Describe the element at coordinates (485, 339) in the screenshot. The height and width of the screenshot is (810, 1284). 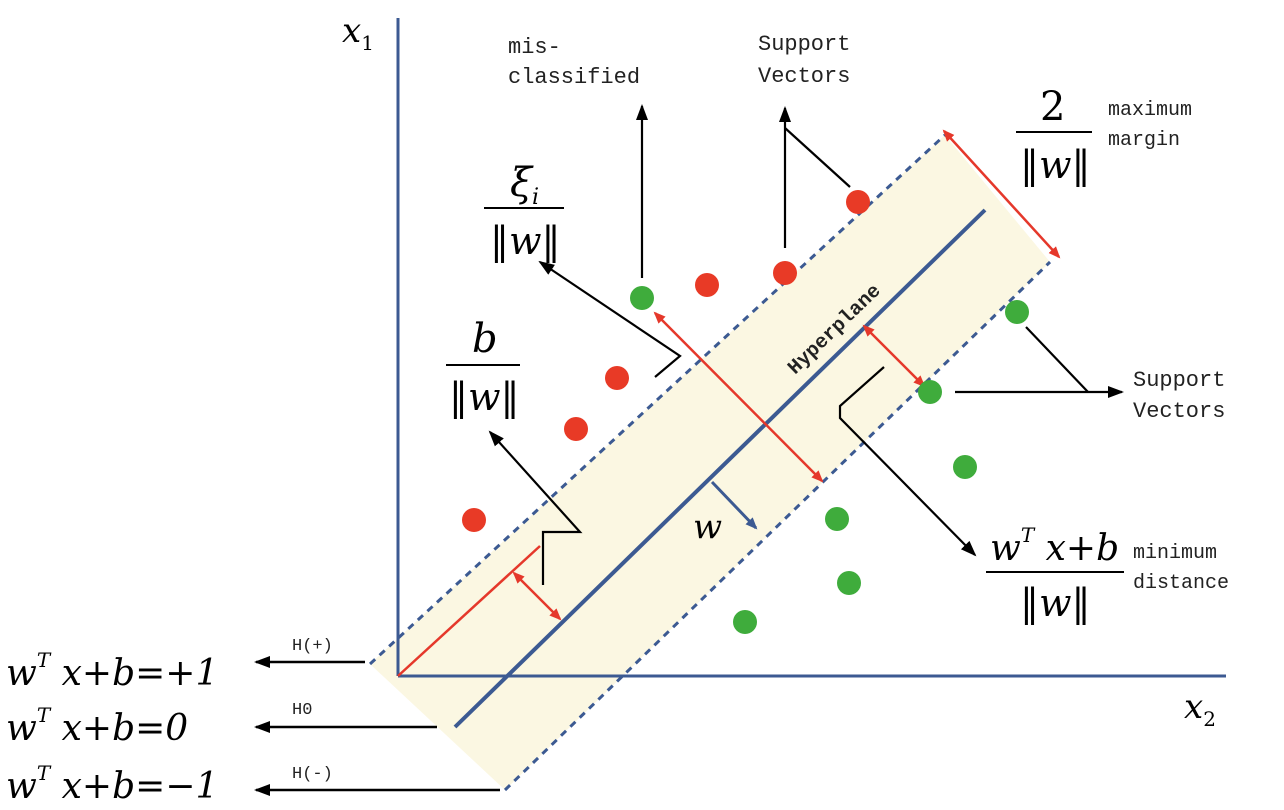
I see `b-numerator: b` at that location.